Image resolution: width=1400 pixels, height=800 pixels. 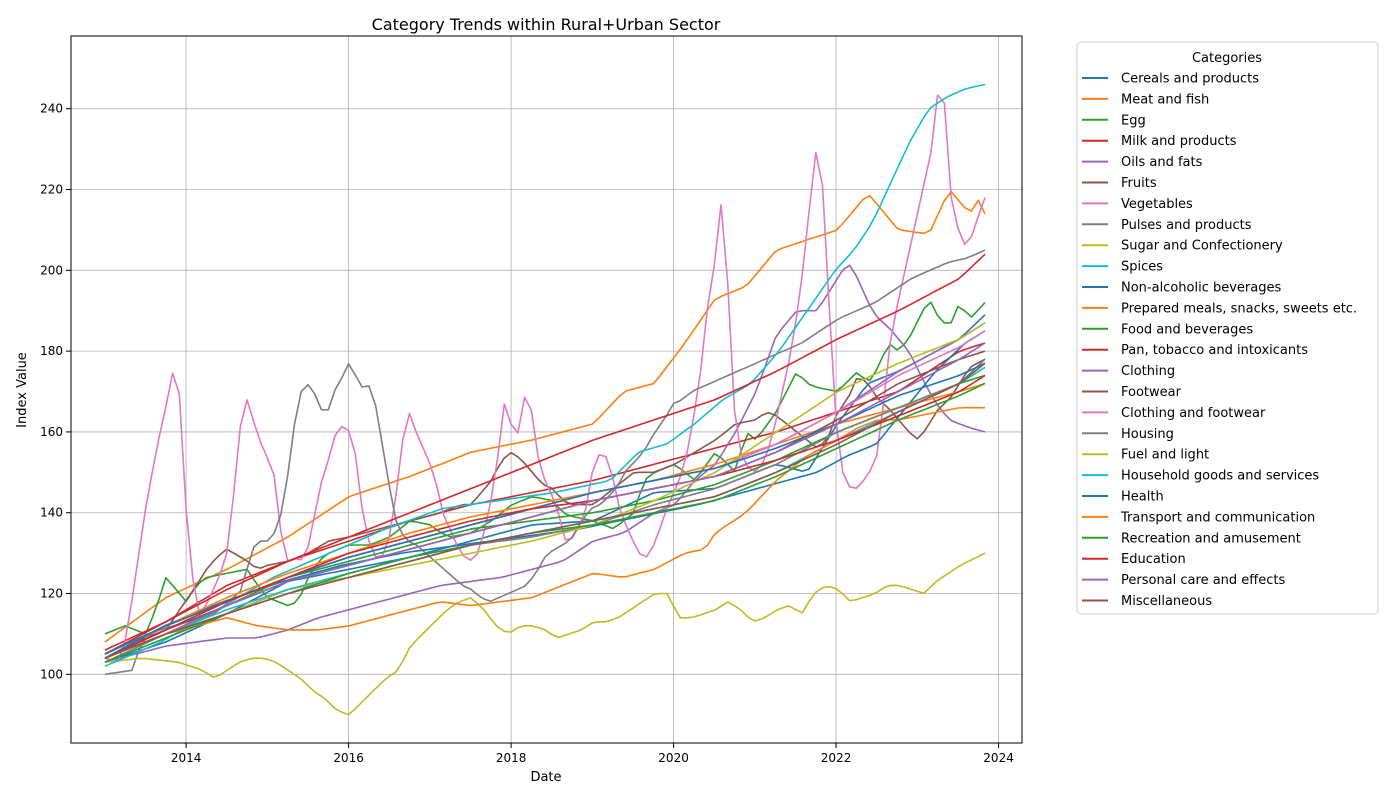 What do you see at coordinates (1239, 308) in the screenshot?
I see `legend-entry: Prepared meals, snacks, sweets etc.` at bounding box center [1239, 308].